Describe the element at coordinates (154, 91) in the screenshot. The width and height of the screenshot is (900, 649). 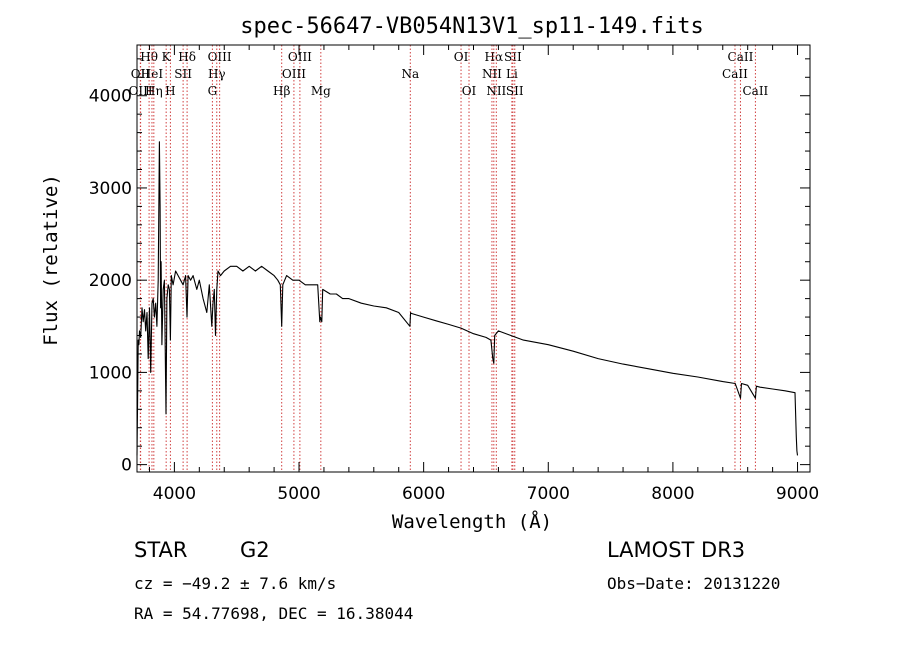
I see `spectral-line-label: Hη` at that location.